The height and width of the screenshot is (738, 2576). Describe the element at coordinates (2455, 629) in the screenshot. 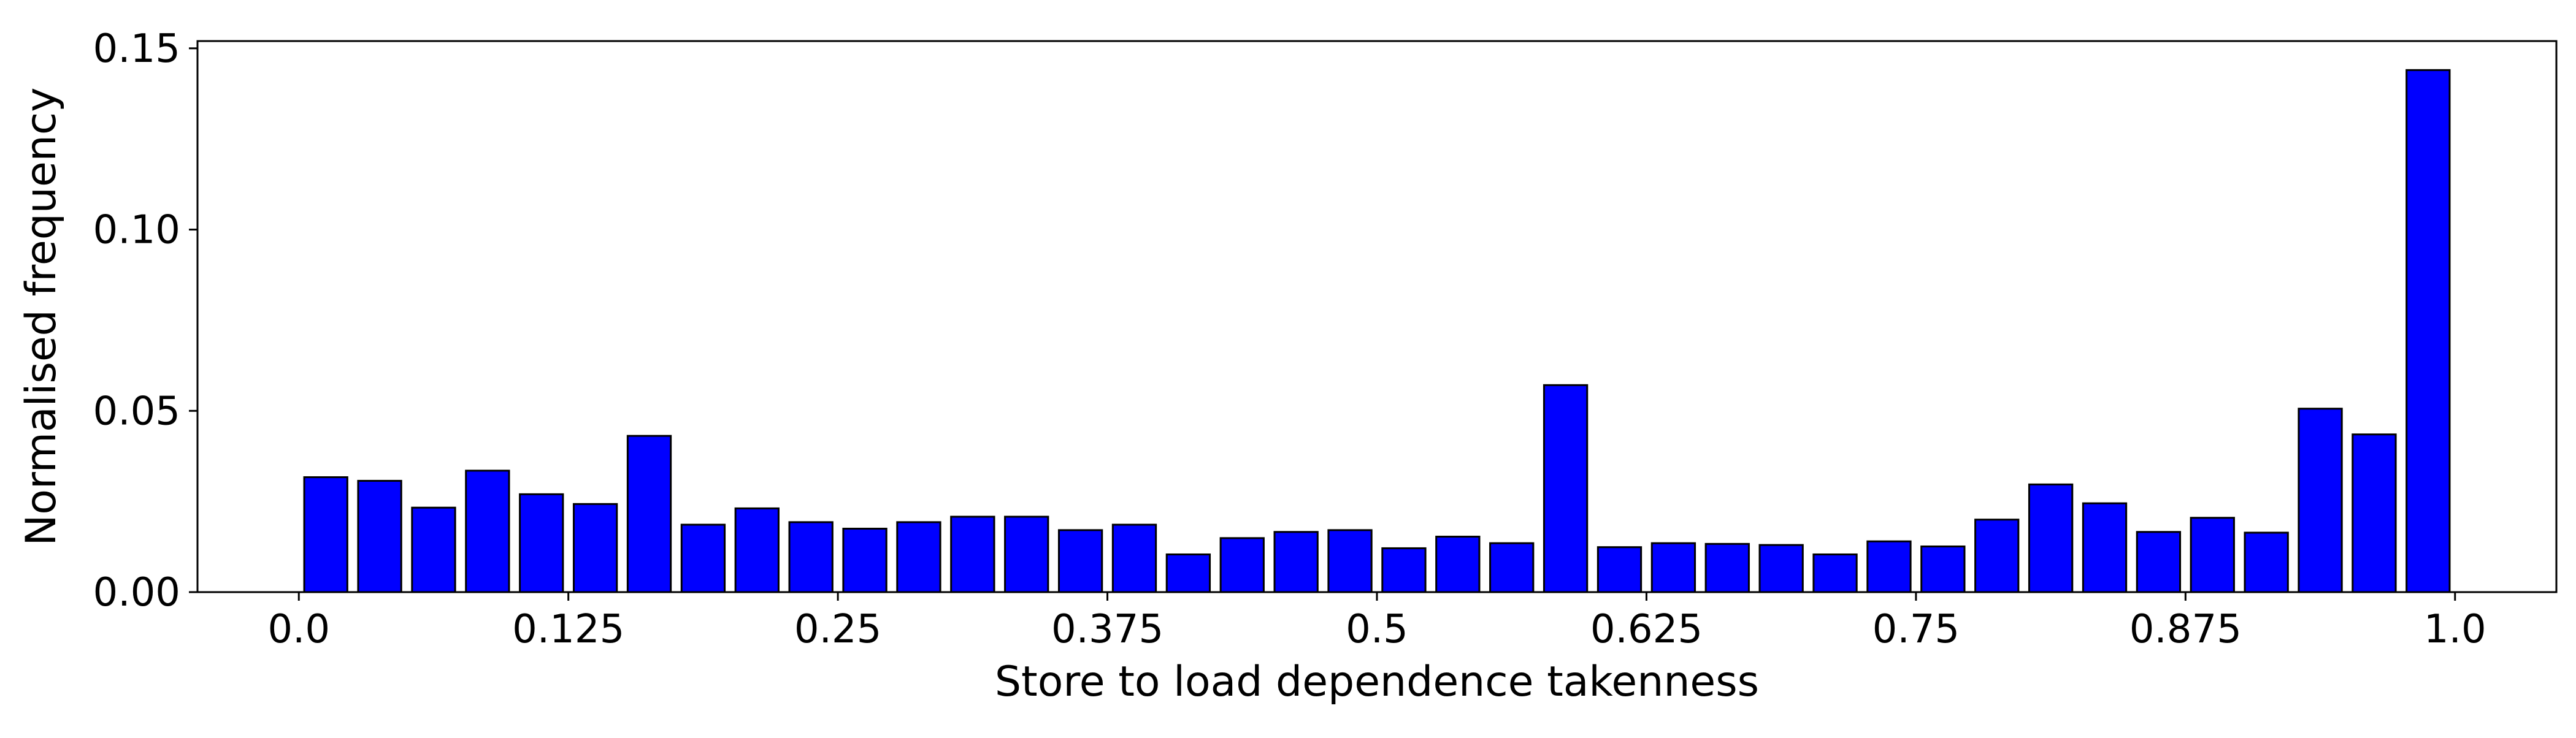

I see `x-tick-label: 1.0` at that location.